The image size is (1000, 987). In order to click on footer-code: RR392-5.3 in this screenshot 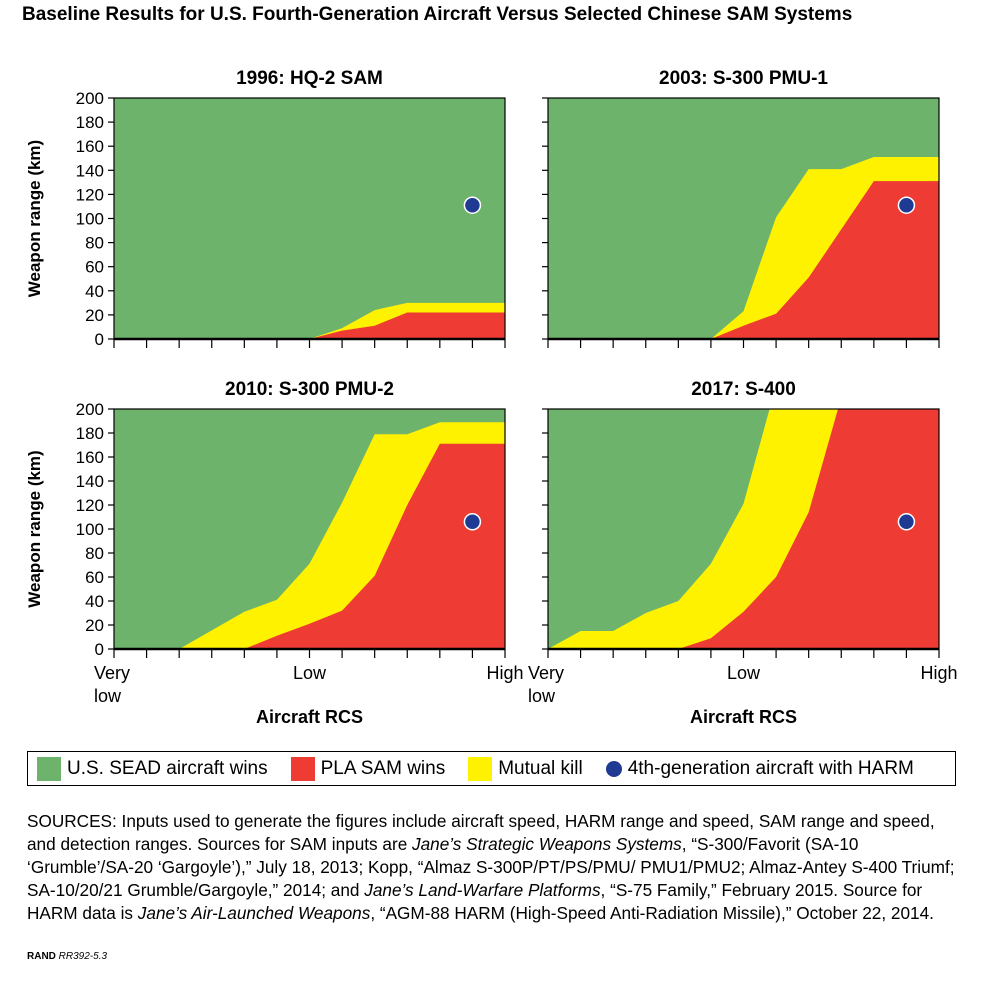, I will do `click(83, 956)`.